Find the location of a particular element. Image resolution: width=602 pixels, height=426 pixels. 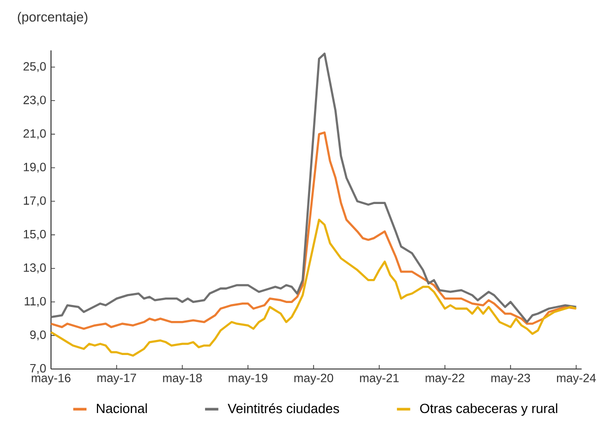

y-tick-label: 17,0 is located at coordinates (35, 201).